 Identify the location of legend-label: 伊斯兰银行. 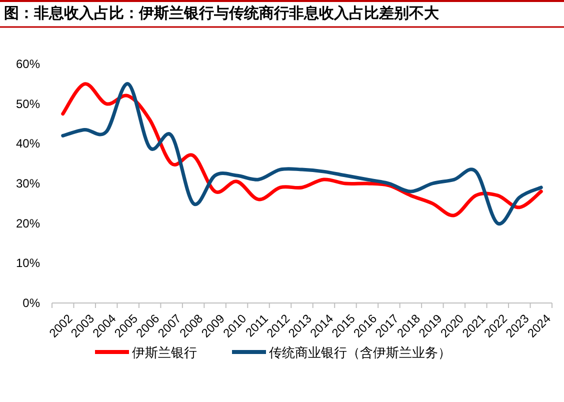
(164, 352).